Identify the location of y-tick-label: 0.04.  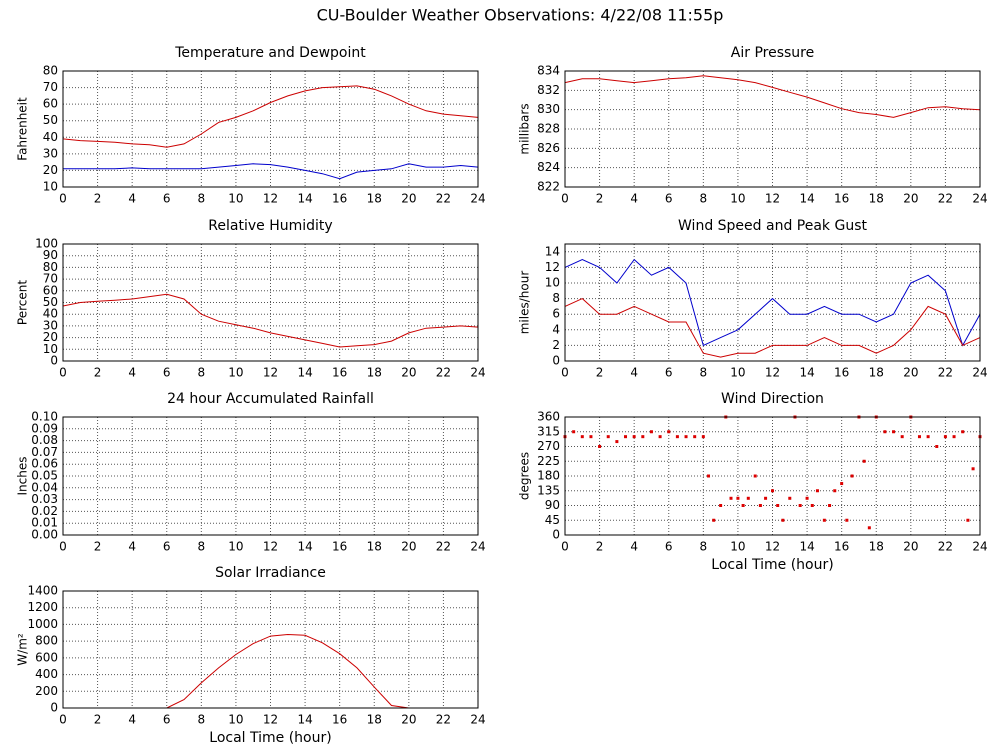
(44, 487).